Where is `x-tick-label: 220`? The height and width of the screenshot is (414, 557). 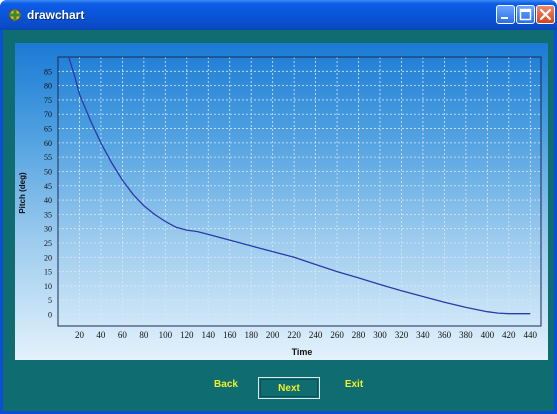
x-tick-label: 220 is located at coordinates (294, 335).